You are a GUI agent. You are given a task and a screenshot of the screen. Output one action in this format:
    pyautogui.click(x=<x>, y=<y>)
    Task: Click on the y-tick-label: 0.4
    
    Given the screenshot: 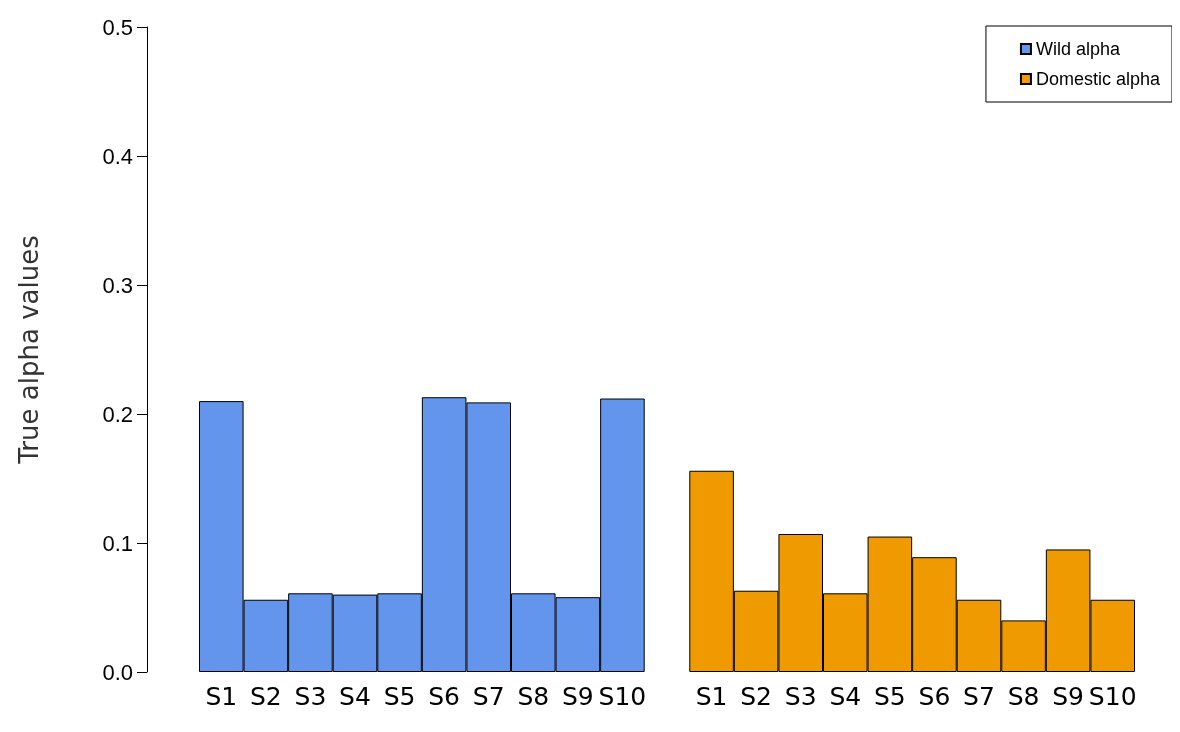 What is the action you would take?
    pyautogui.click(x=117, y=156)
    